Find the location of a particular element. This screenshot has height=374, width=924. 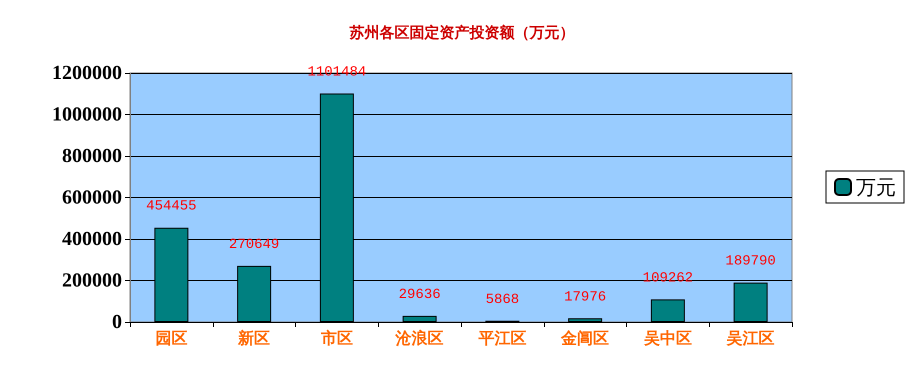

x-tick-label: 园区 is located at coordinates (171, 338).